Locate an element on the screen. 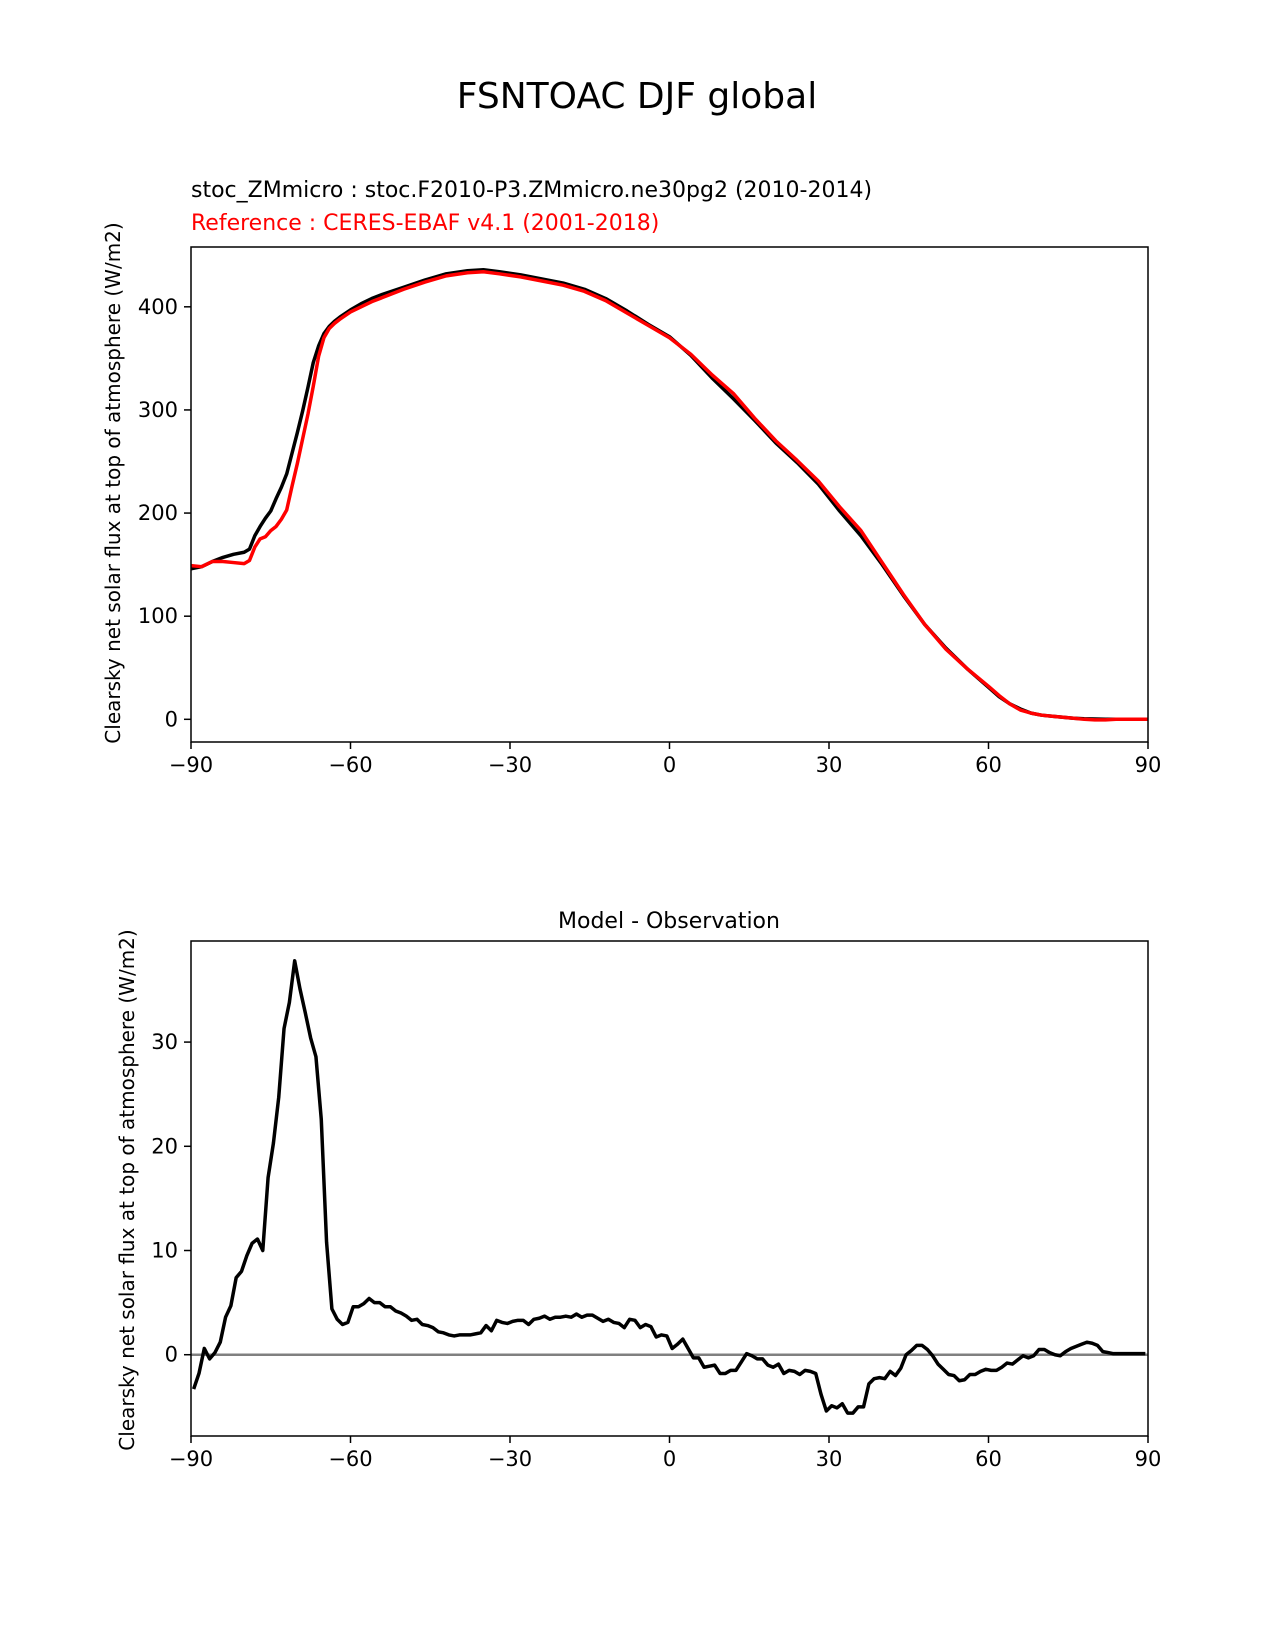 Image resolution: width=1275 pixels, height=1650 pixels. bottom-y-tick-label: 20 is located at coordinates (164, 1146).